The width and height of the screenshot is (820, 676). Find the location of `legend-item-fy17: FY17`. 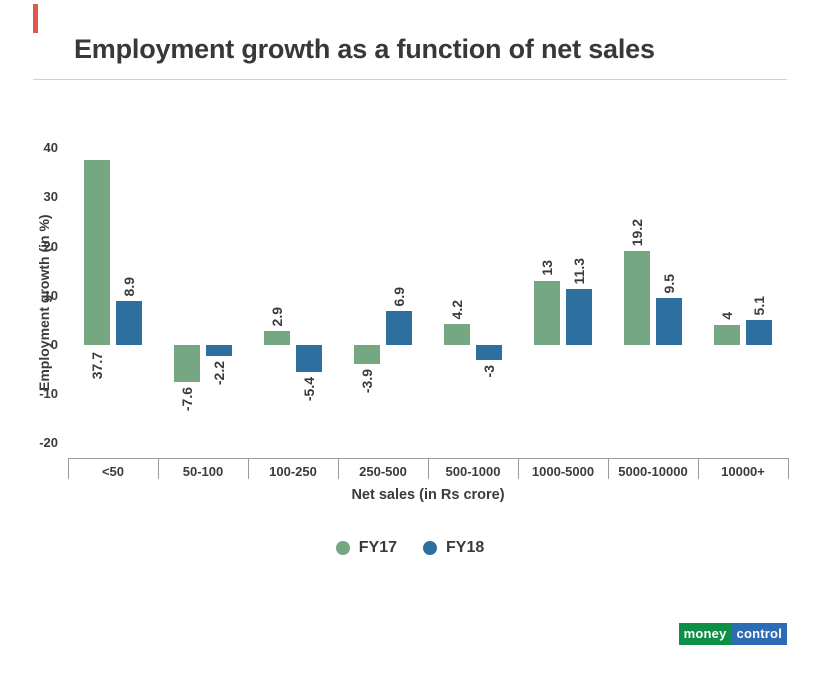

legend-item-fy17: FY17 is located at coordinates (366, 548).